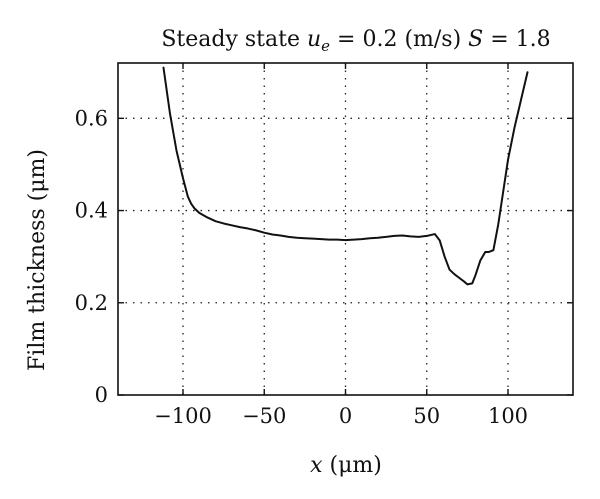 Image resolution: width=600 pixels, height=499 pixels. What do you see at coordinates (345, 416) in the screenshot?
I see `x-tick-label: 0` at bounding box center [345, 416].